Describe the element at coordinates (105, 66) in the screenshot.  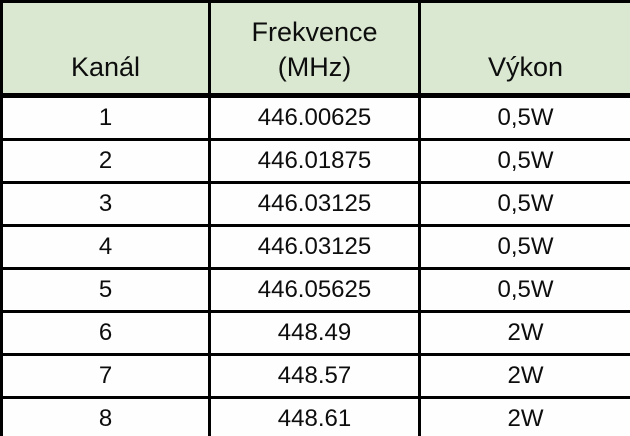
I see `header-label-channel: Kanál` at that location.